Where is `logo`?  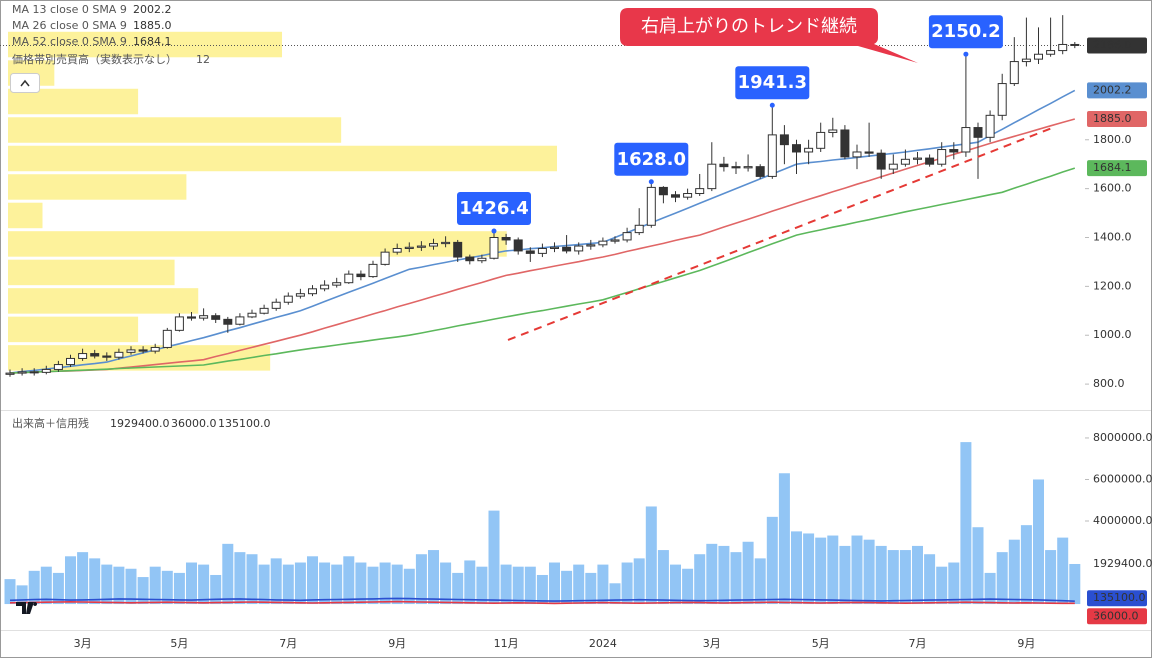 logo is located at coordinates (27, 608).